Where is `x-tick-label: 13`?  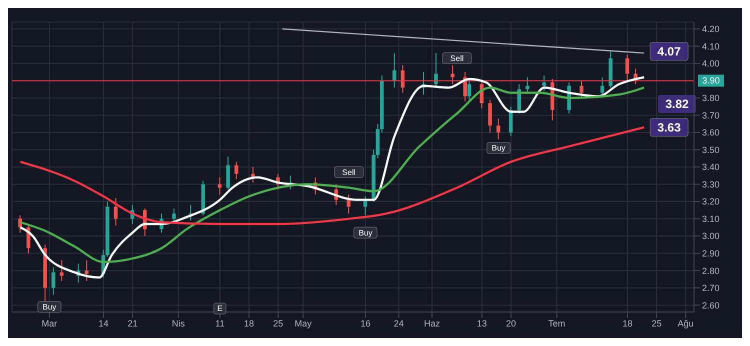 x-tick-label: 13 is located at coordinates (481, 323).